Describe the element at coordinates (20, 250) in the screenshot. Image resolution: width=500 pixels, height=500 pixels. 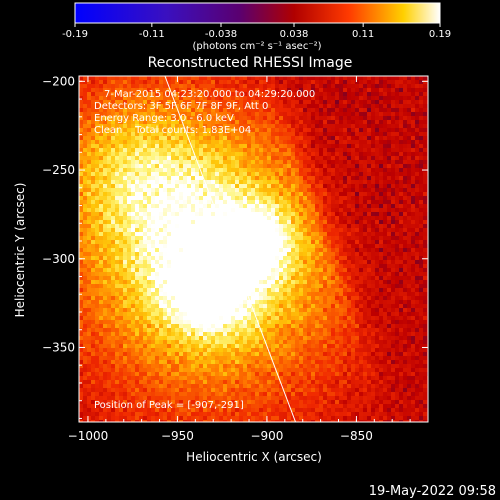
I see `y-axis-label: Heliocentric Y (arcsec)` at that location.